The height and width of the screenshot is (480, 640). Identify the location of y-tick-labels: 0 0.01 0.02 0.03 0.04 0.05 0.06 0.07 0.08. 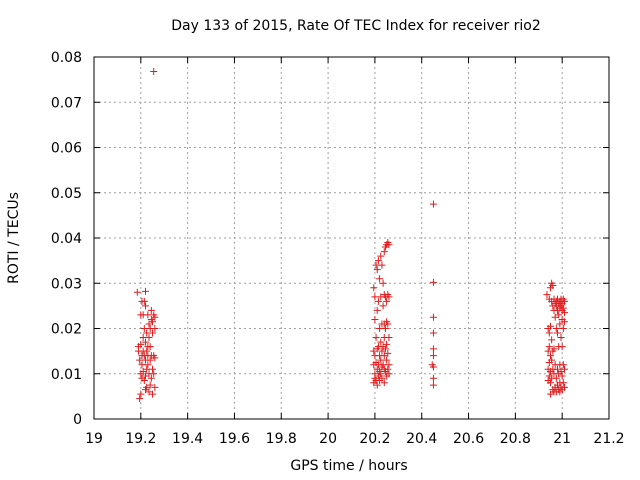
(66, 239).